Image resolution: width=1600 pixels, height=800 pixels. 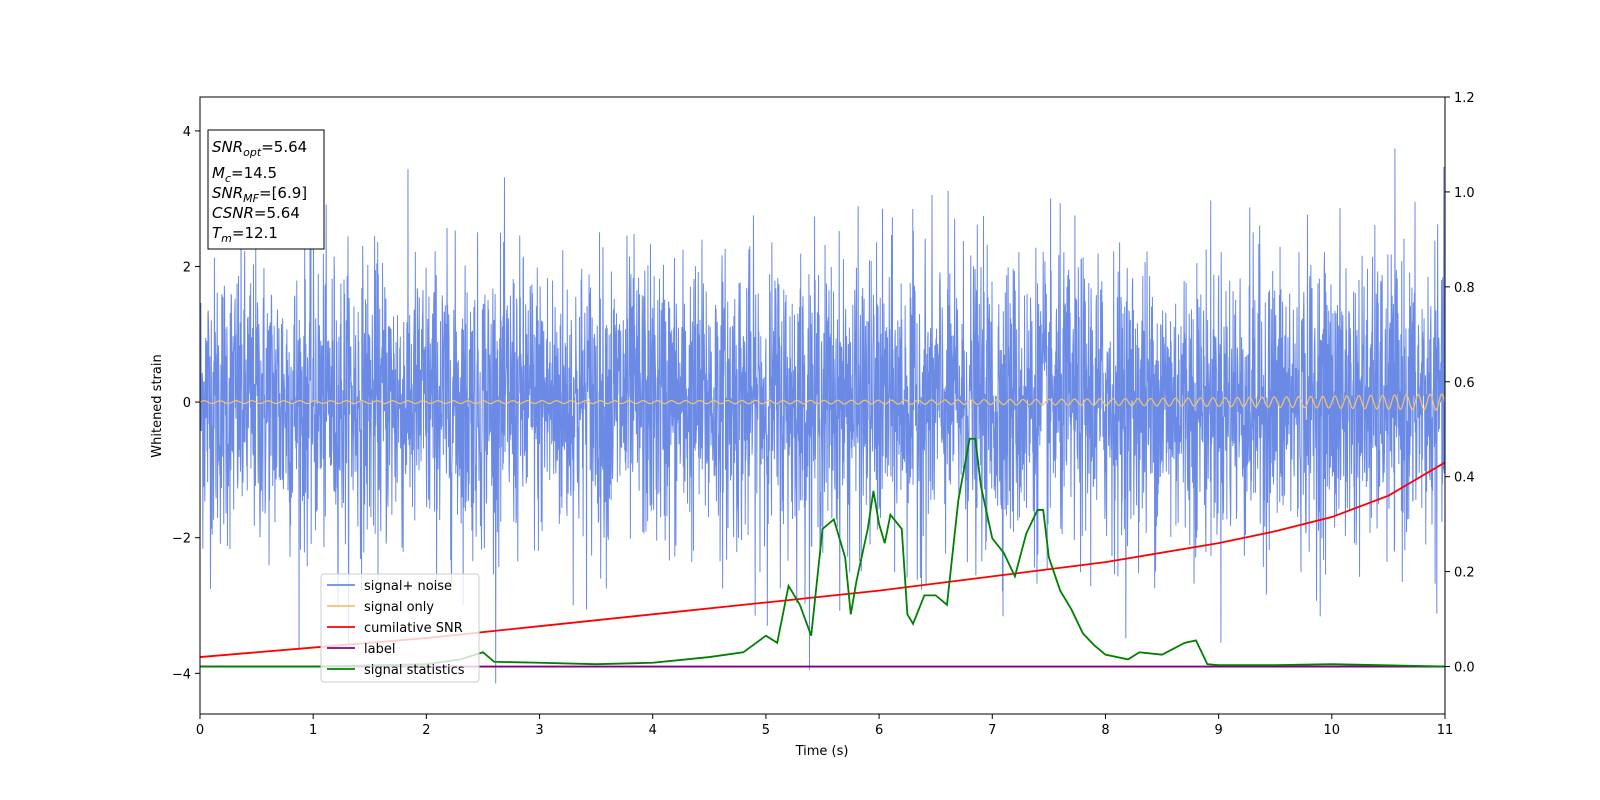 What do you see at coordinates (1332, 730) in the screenshot?
I see `x-tick-label: 10` at bounding box center [1332, 730].